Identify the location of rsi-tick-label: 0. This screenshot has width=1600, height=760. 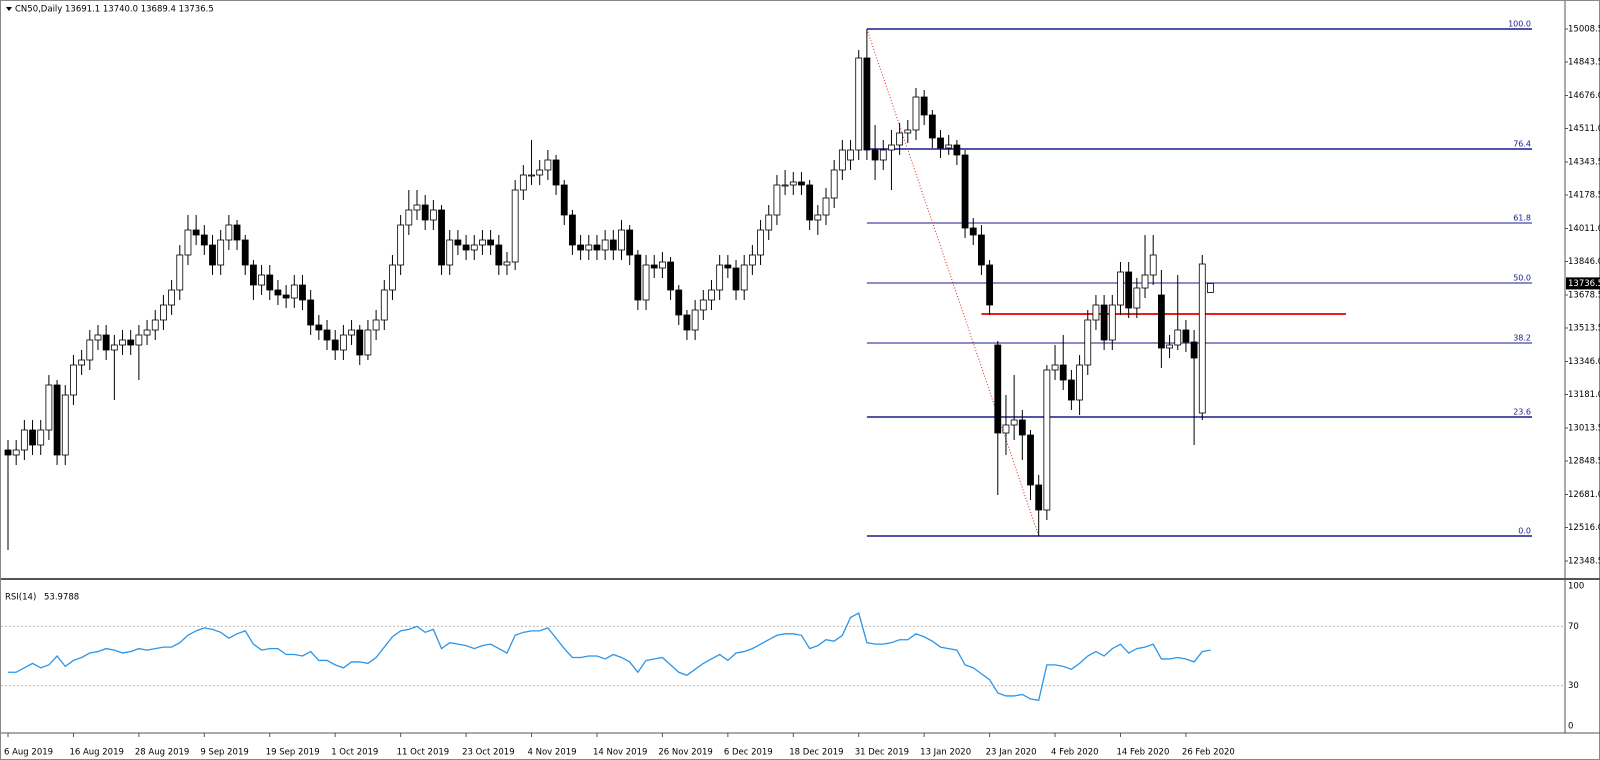
(1570, 727).